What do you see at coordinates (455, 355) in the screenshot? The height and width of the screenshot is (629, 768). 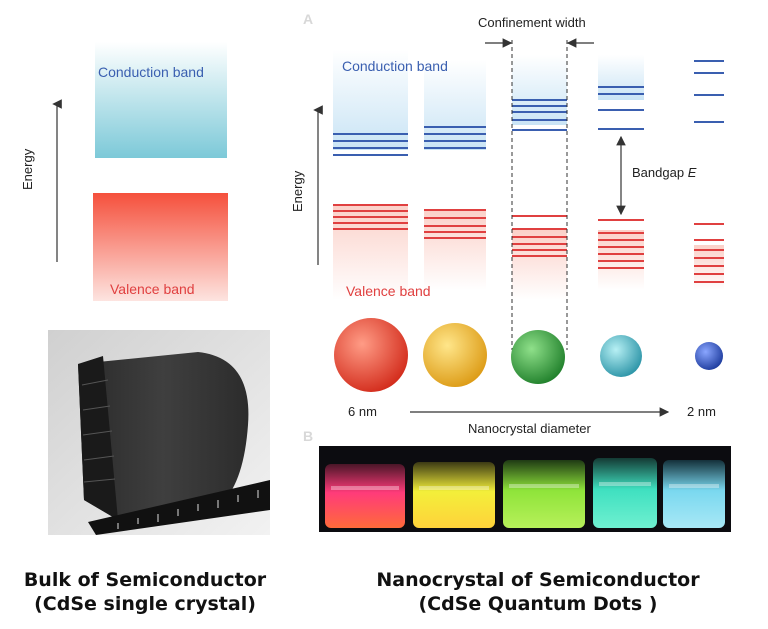 I see `dot-5nm` at bounding box center [455, 355].